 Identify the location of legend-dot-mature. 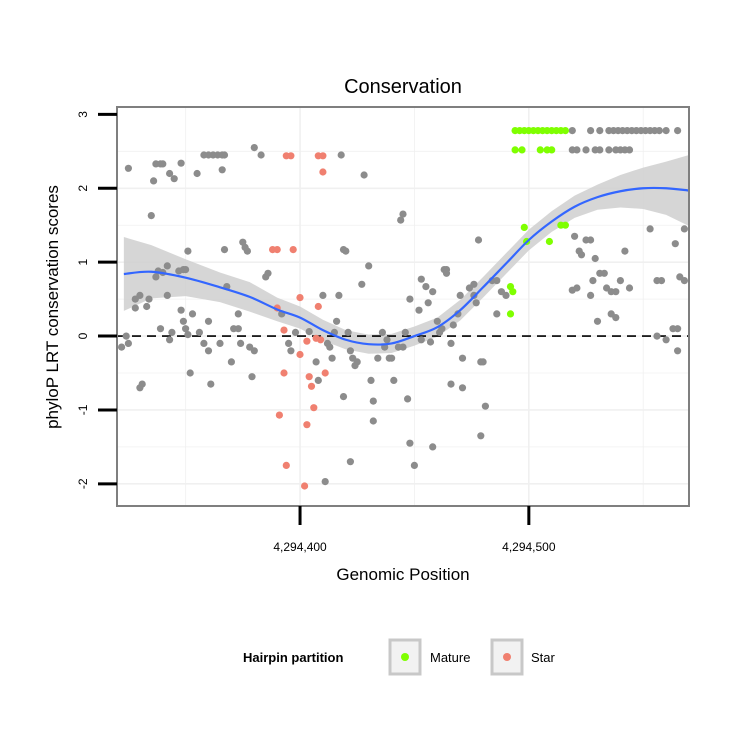
(405, 657).